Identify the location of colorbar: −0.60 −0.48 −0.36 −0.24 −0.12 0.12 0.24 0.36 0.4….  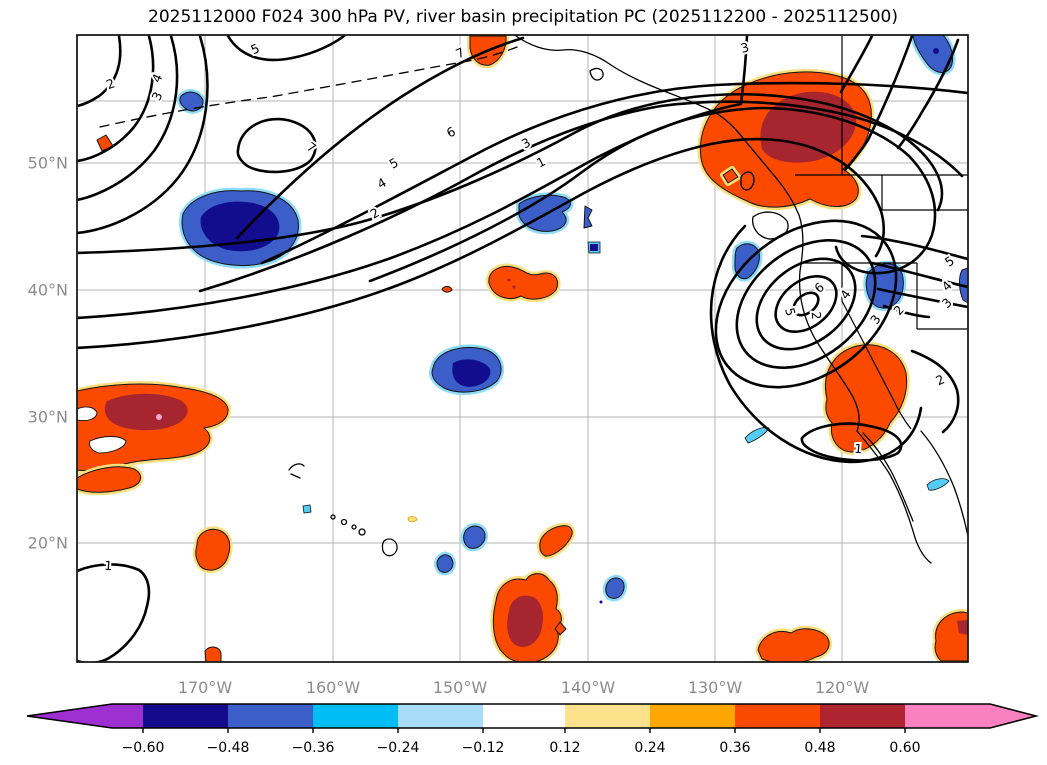
(533, 729).